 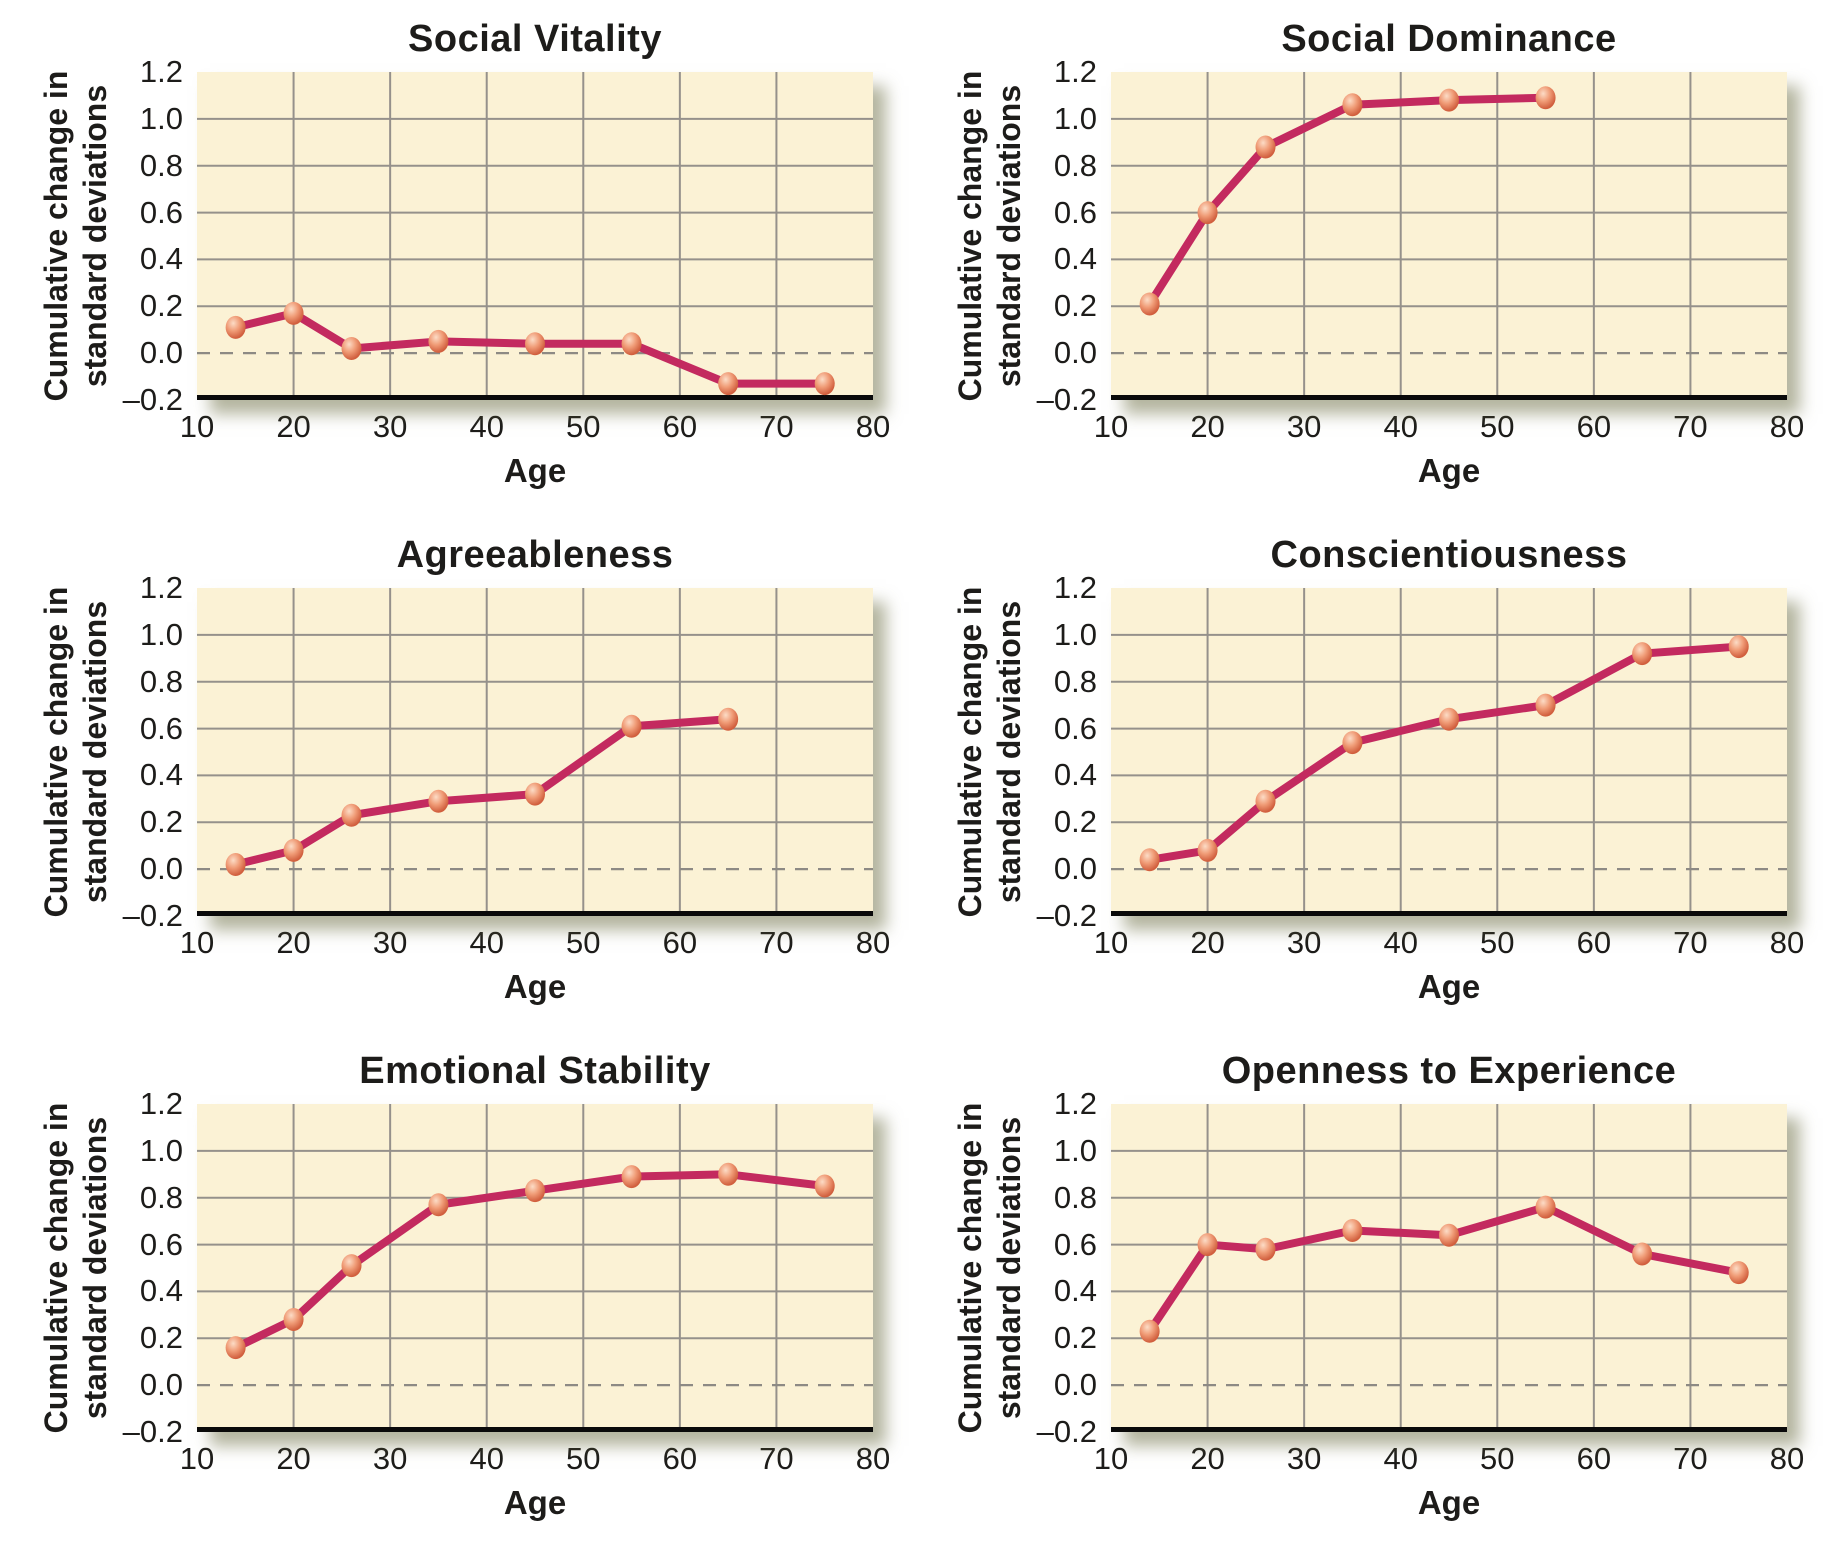 I want to click on chart-title: Agreeableness, so click(x=535, y=555).